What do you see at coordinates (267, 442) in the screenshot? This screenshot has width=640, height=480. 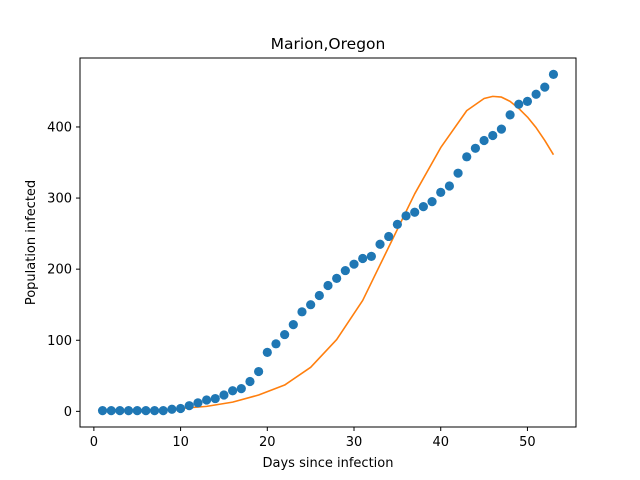 I see `x-tick-label: 20` at bounding box center [267, 442].